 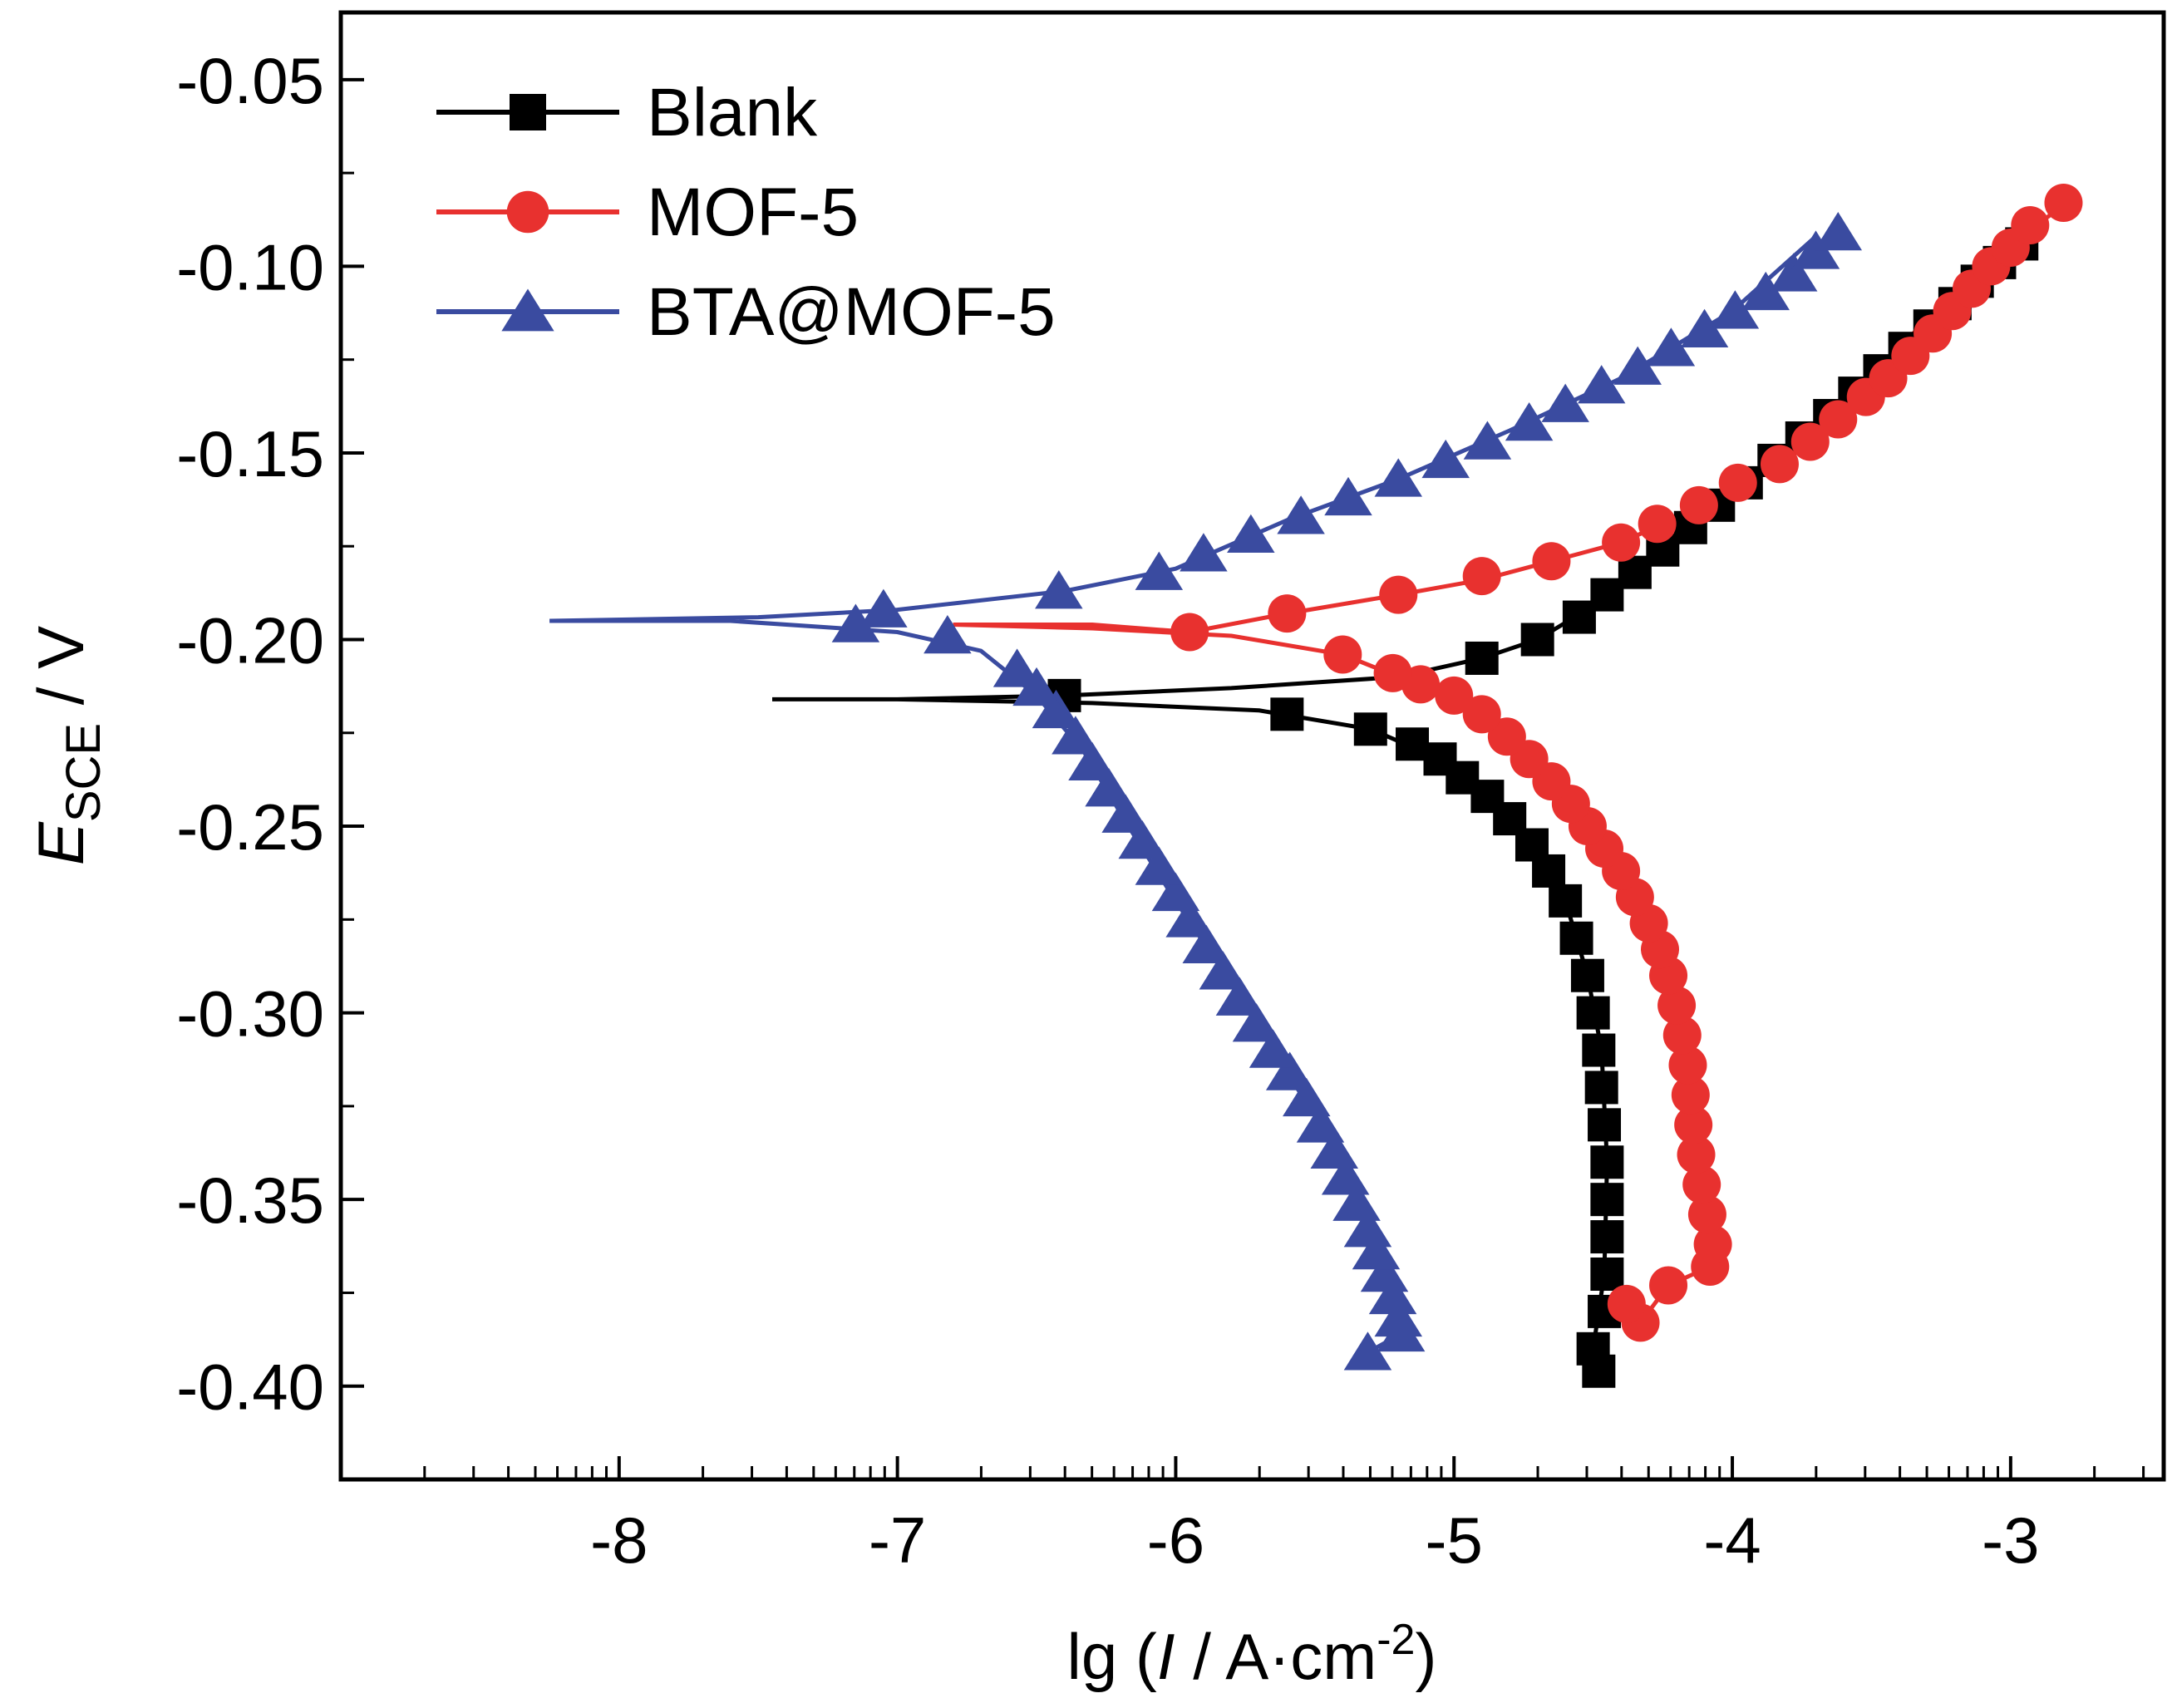 I want to click on x-axis-label-unit: / A·cm, so click(x=1276, y=1656).